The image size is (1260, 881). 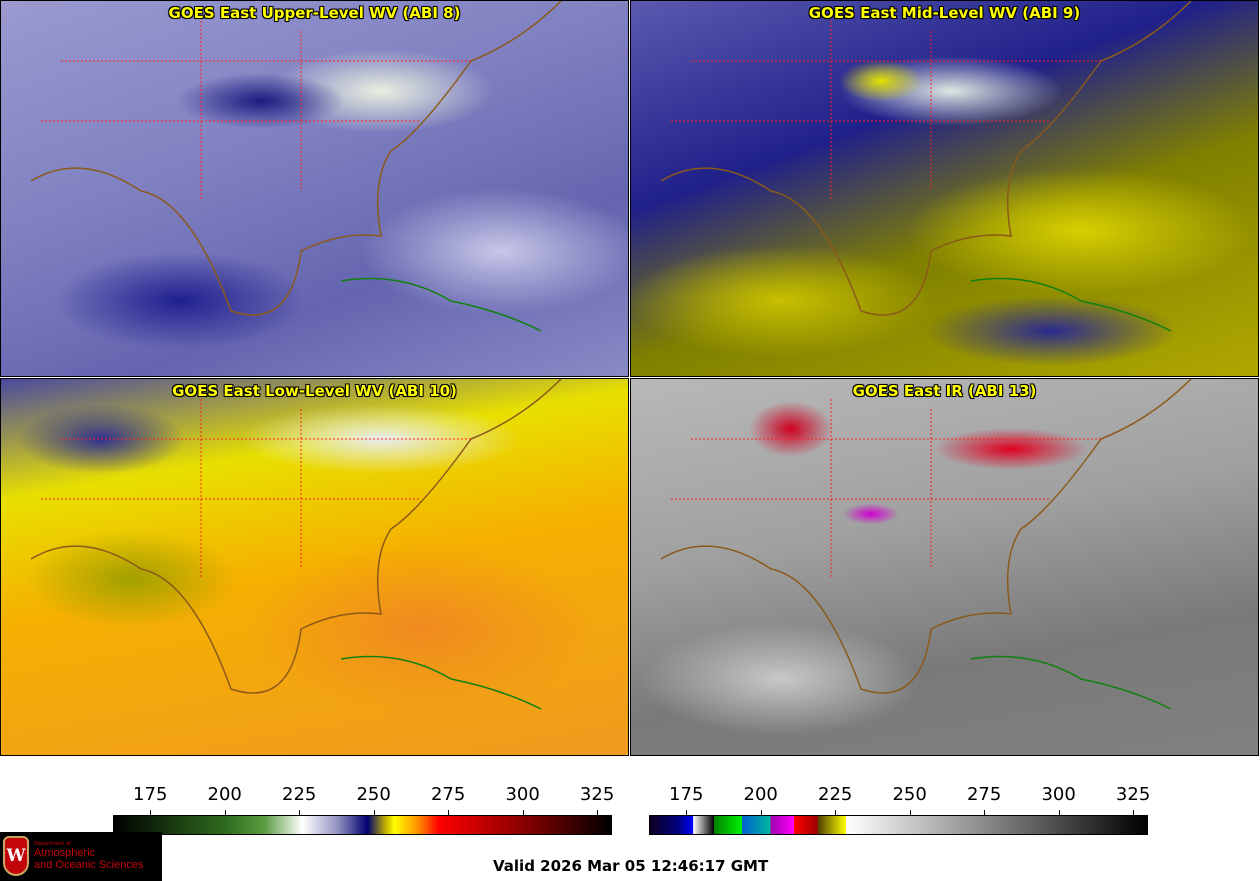 What do you see at coordinates (631, 866) in the screenshot?
I see `valid-time: Valid 2026 Mar 05 12:46:17 GMT` at bounding box center [631, 866].